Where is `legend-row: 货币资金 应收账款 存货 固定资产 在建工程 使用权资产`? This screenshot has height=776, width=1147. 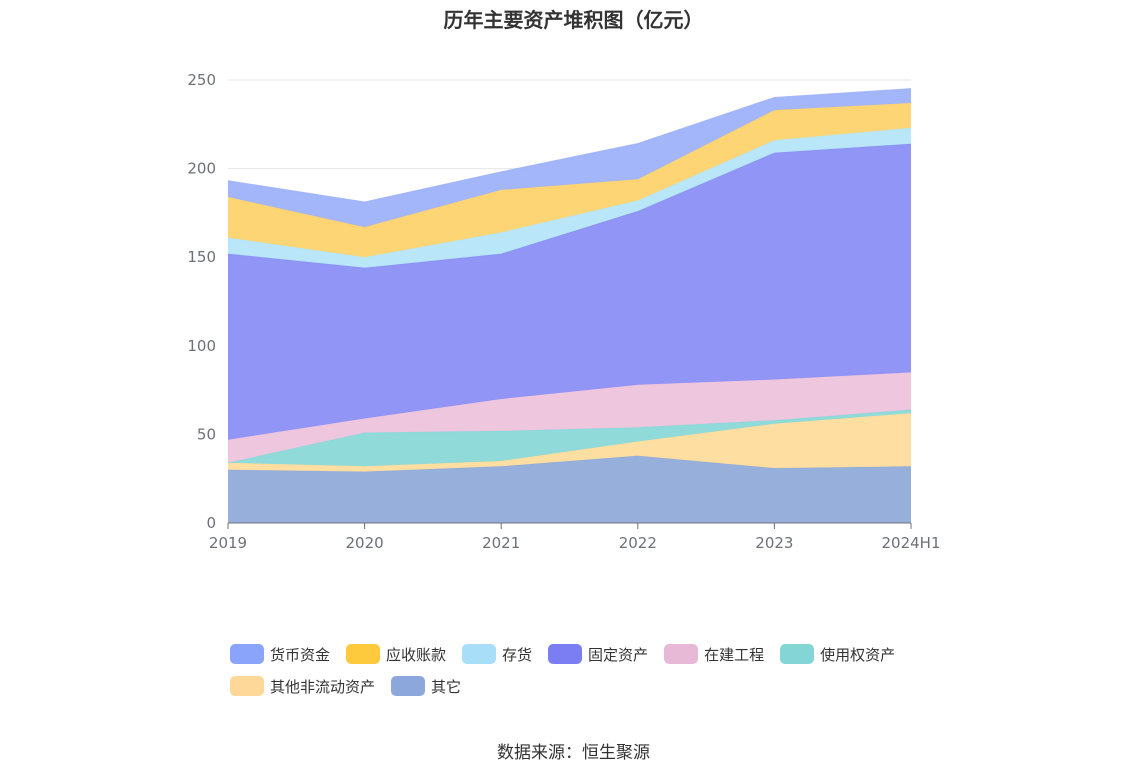
legend-row: 货币资金 应收账款 存货 固定资产 在建工程 使用权资产 is located at coordinates (590, 654).